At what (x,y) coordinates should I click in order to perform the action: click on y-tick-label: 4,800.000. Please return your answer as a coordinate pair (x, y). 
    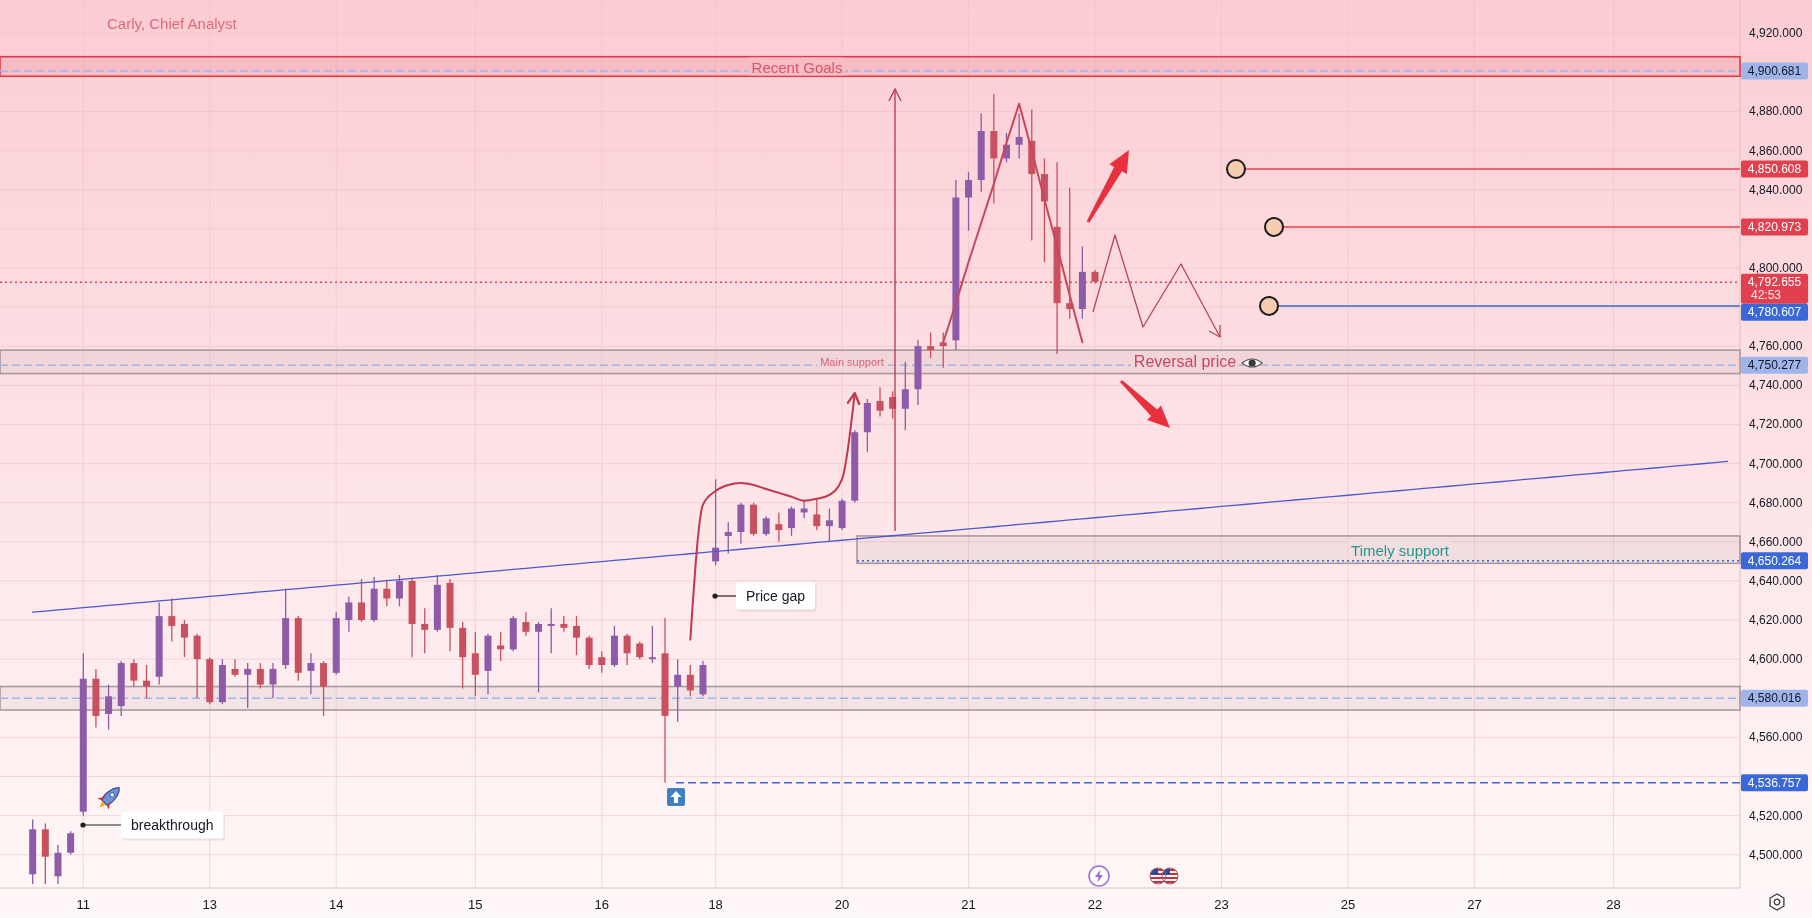
    Looking at the image, I should click on (1776, 267).